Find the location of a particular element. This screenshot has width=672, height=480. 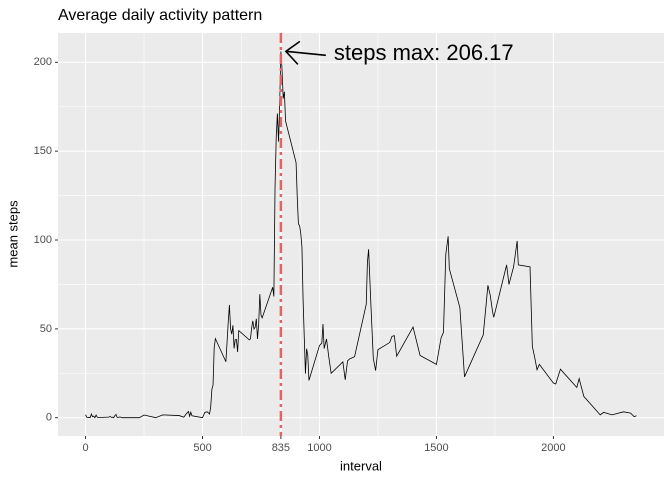

x-tick-label: 0 is located at coordinates (85, 448).